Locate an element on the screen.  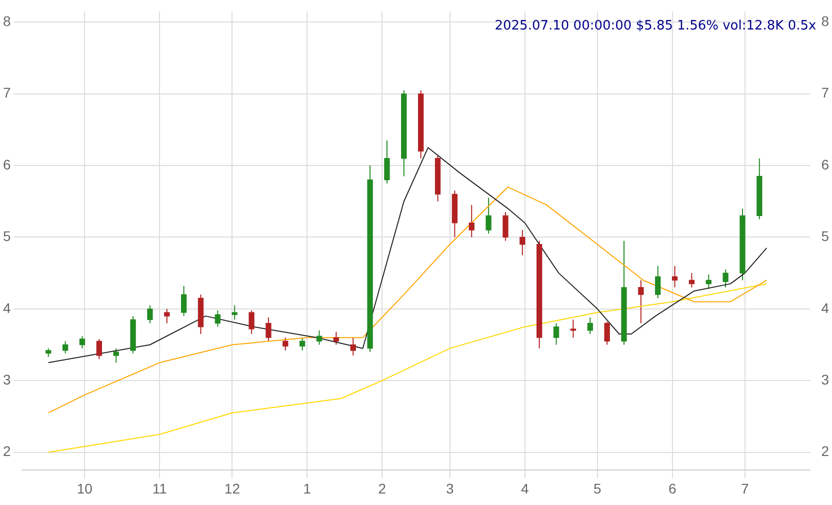
x-tick-label: 12 is located at coordinates (232, 488).